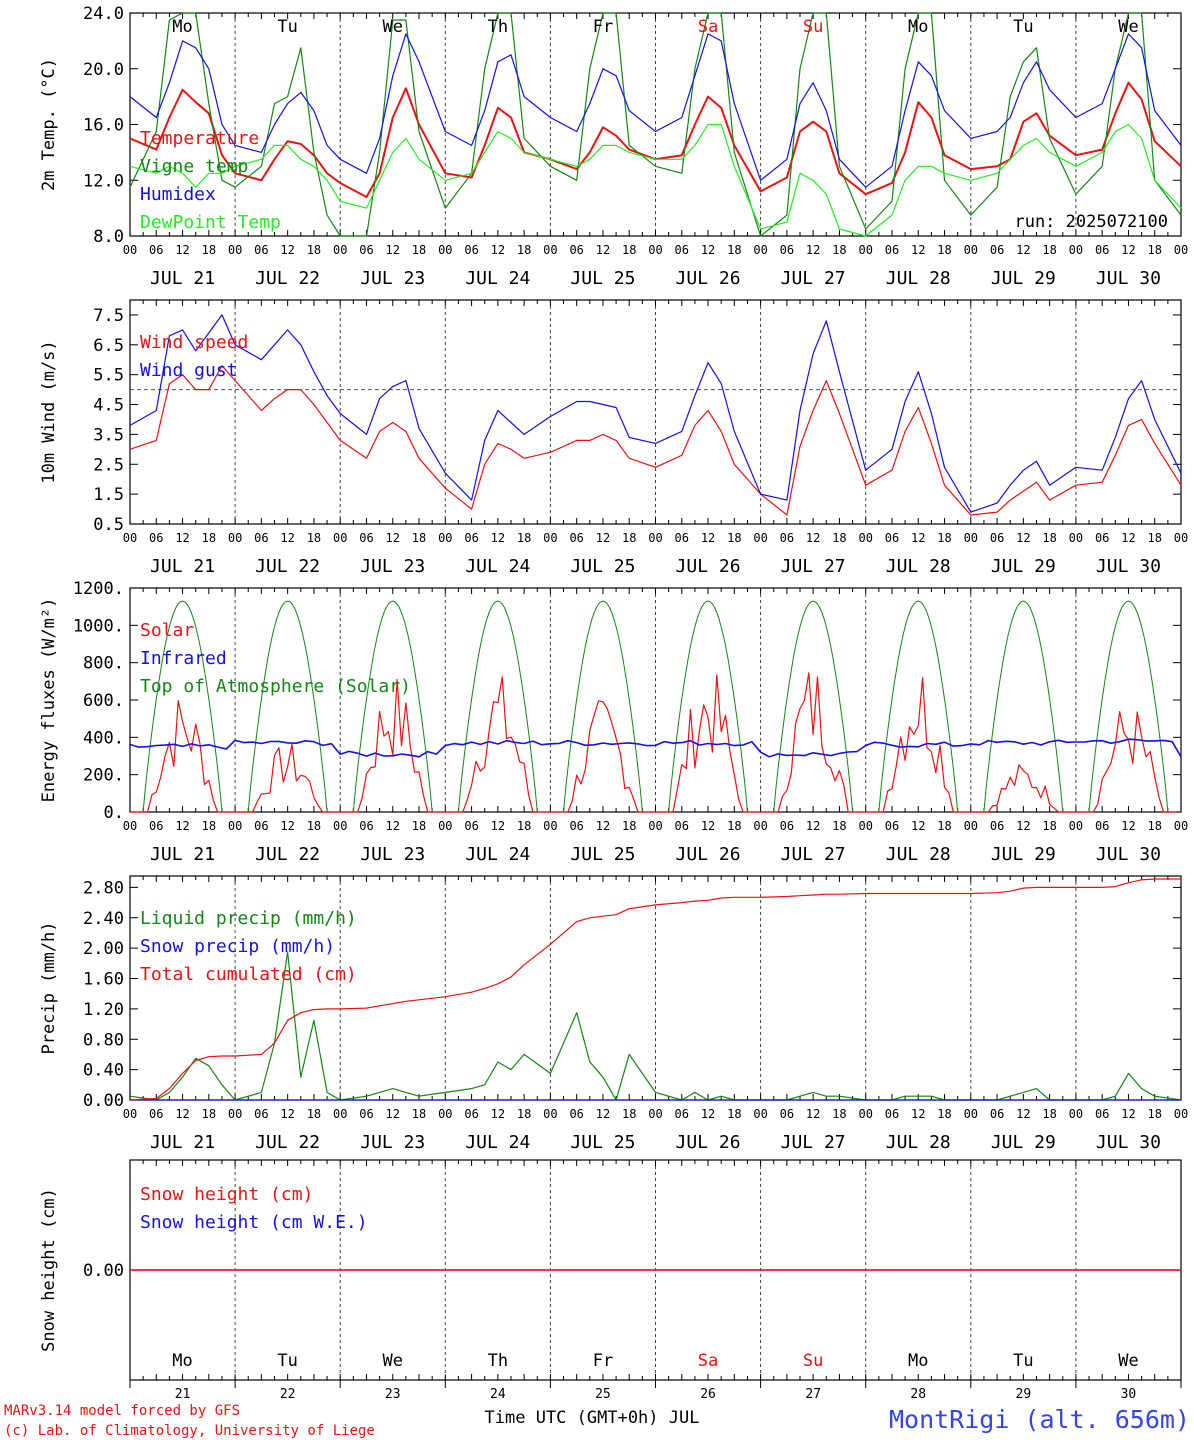  I want to click on series-line-temperature, so click(655, 139).